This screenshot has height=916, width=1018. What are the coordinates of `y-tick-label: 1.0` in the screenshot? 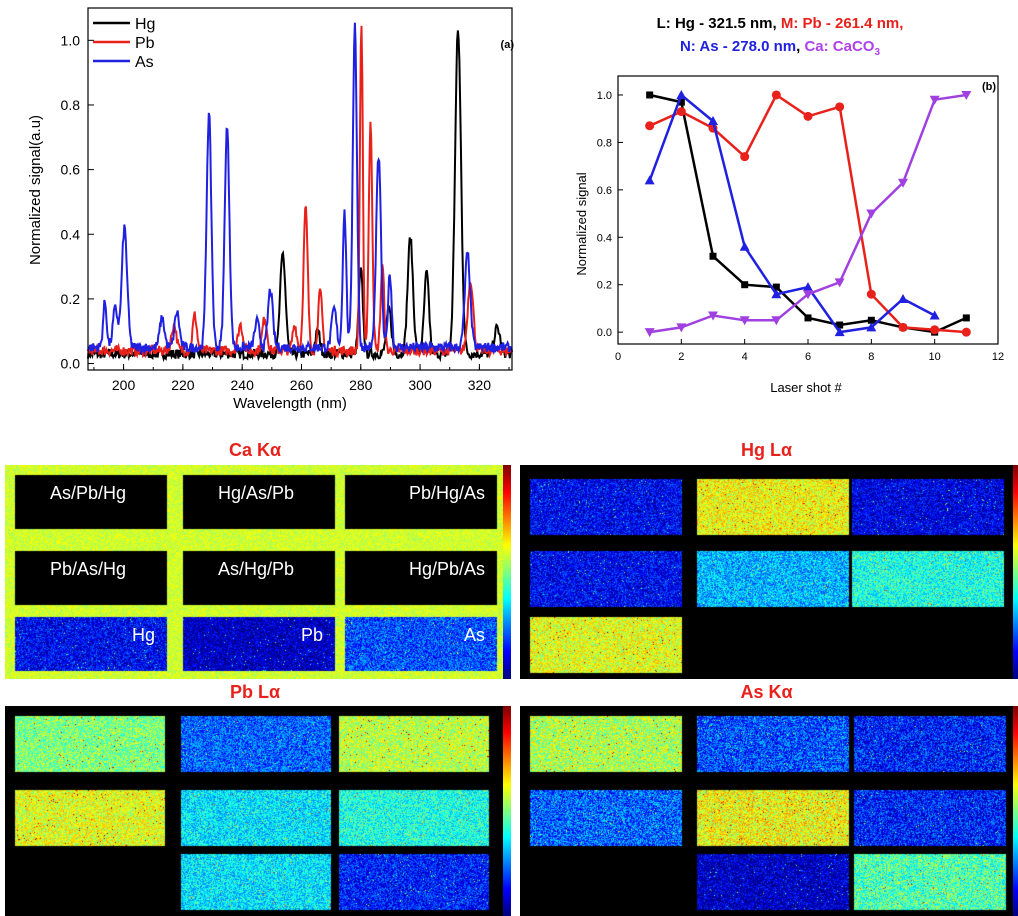 It's located at (71, 40).